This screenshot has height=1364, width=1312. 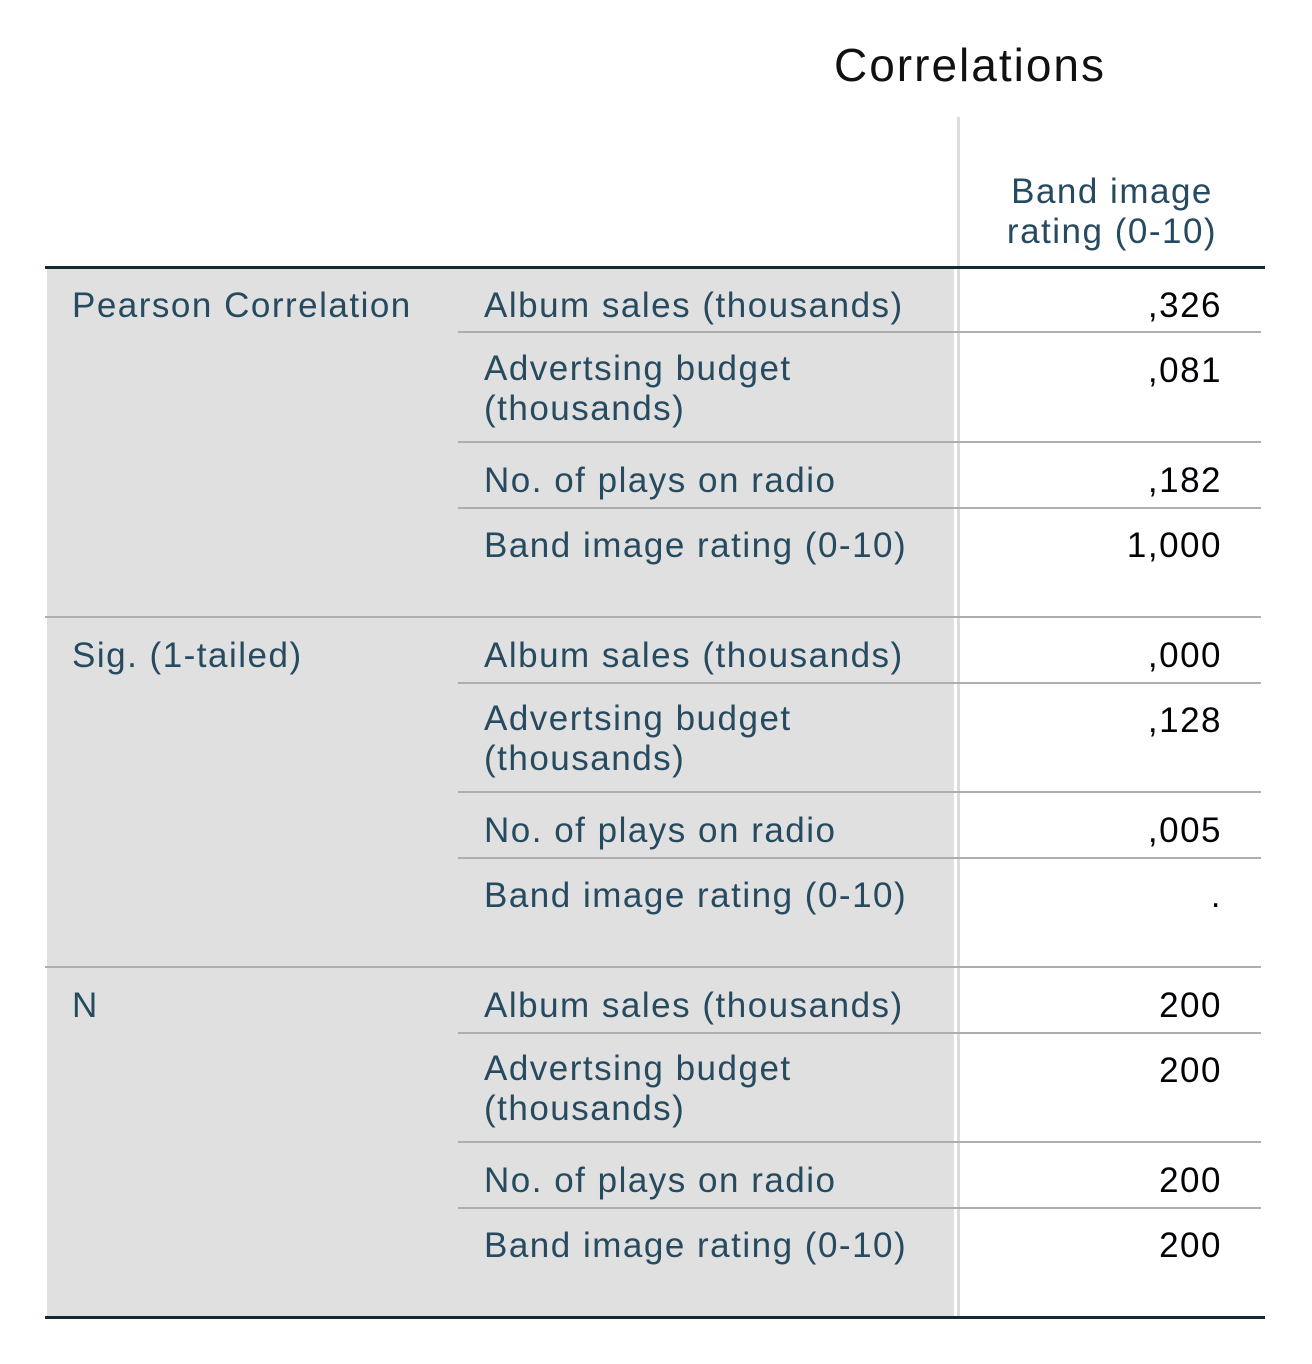 What do you see at coordinates (242, 305) in the screenshot?
I see `group-label: Pearson Correlation` at bounding box center [242, 305].